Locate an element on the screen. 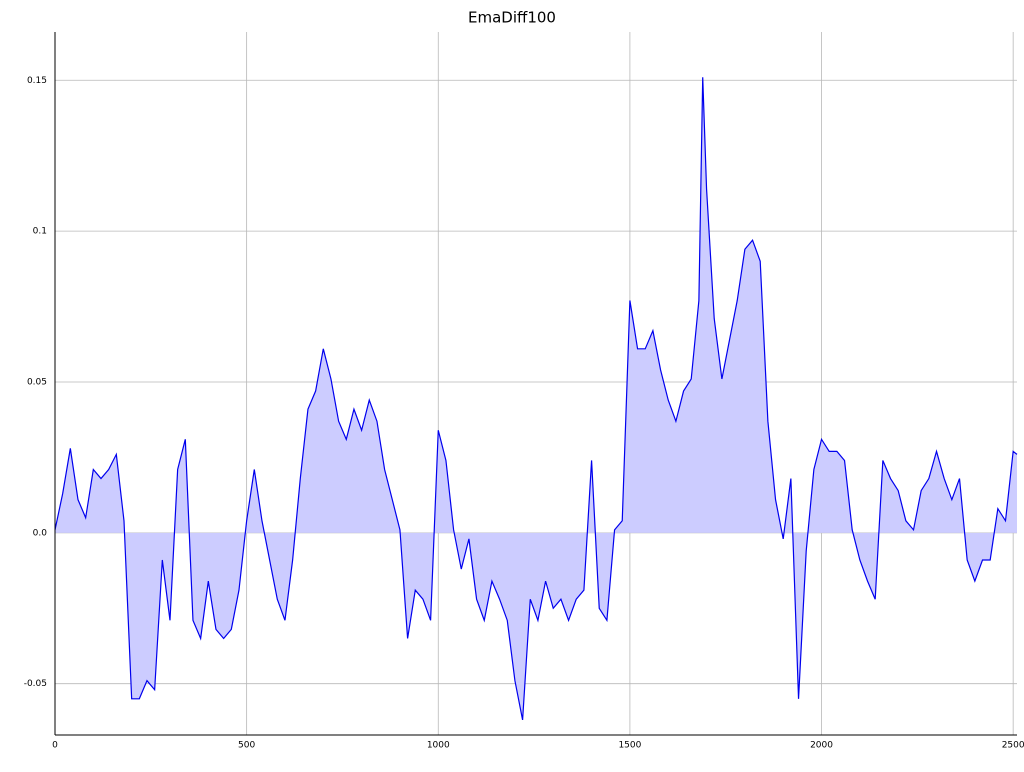  y-tick-label: 0.05 is located at coordinates (37, 382).